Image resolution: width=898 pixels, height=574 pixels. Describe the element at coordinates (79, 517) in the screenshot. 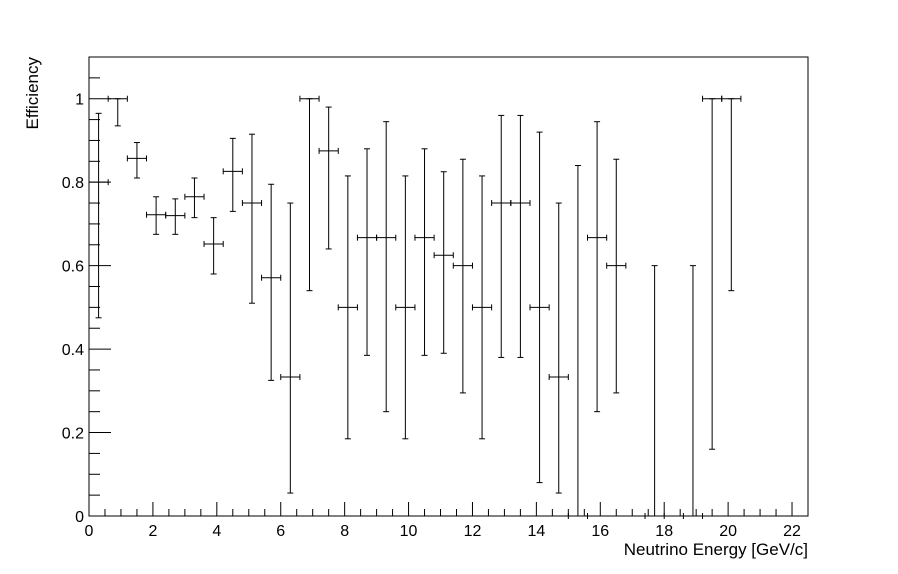

I see `y-tick-label: 0` at that location.